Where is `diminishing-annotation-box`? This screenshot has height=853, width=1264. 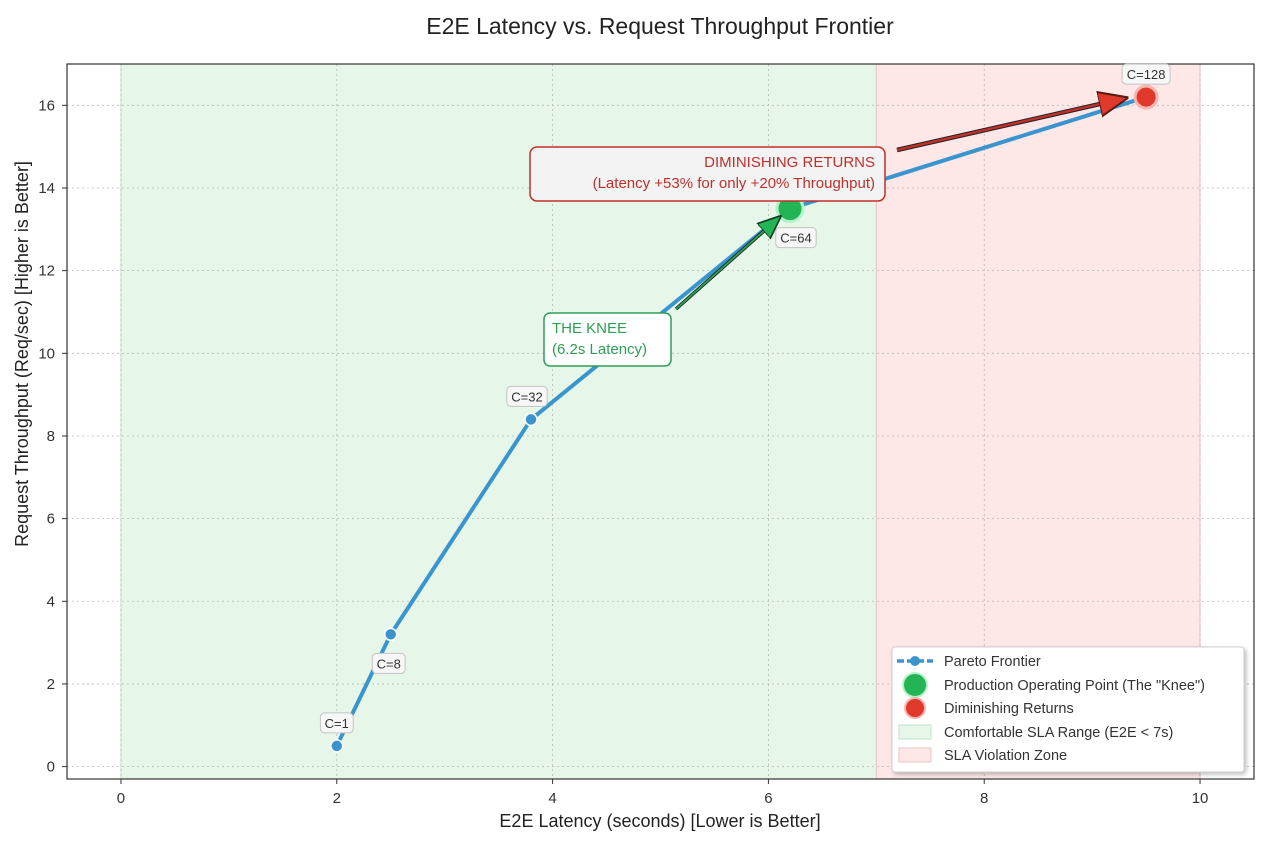 diminishing-annotation-box is located at coordinates (707, 174).